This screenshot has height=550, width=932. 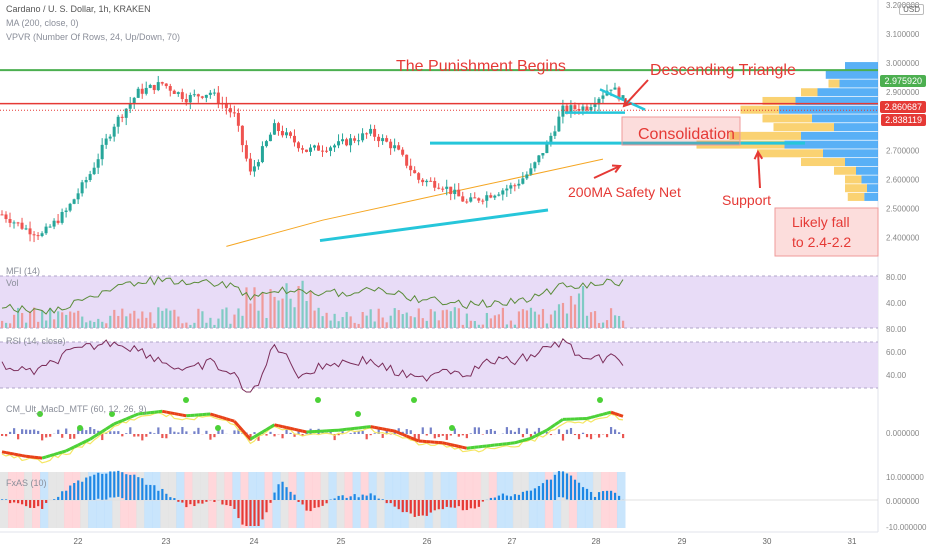 I want to click on consolidation-box, so click(x=681, y=131).